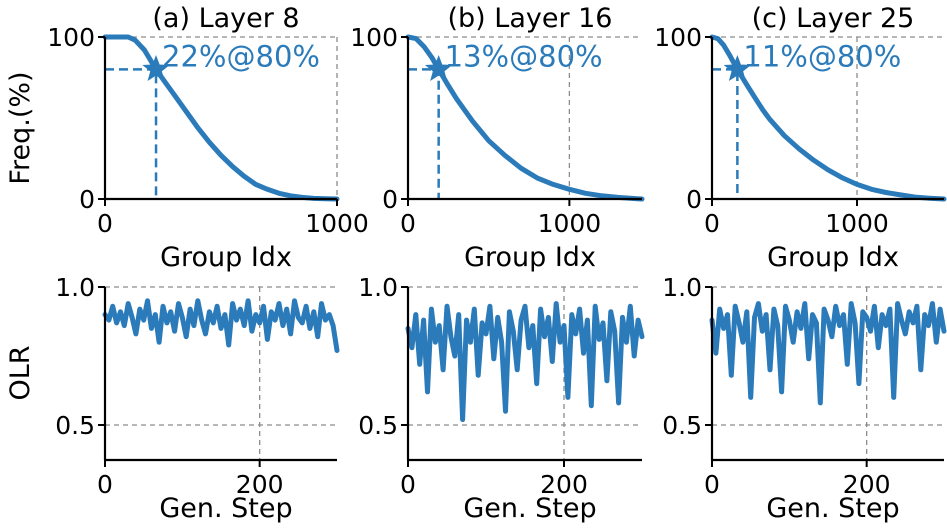 Image resolution: width=947 pixels, height=530 pixels. I want to click on layer16-freq-title: (b) Layer 16, so click(529, 18).